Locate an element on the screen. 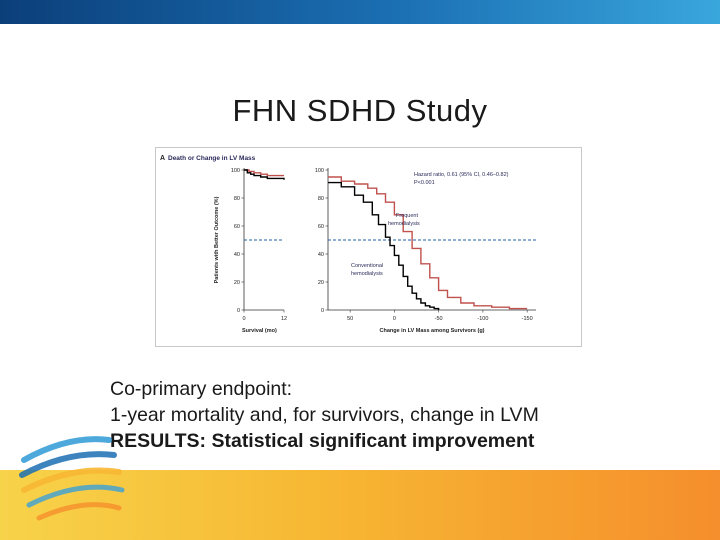 Image resolution: width=720 pixels, height=540 pixels. left-x-axis-label: Survival (mo) is located at coordinates (259, 331).